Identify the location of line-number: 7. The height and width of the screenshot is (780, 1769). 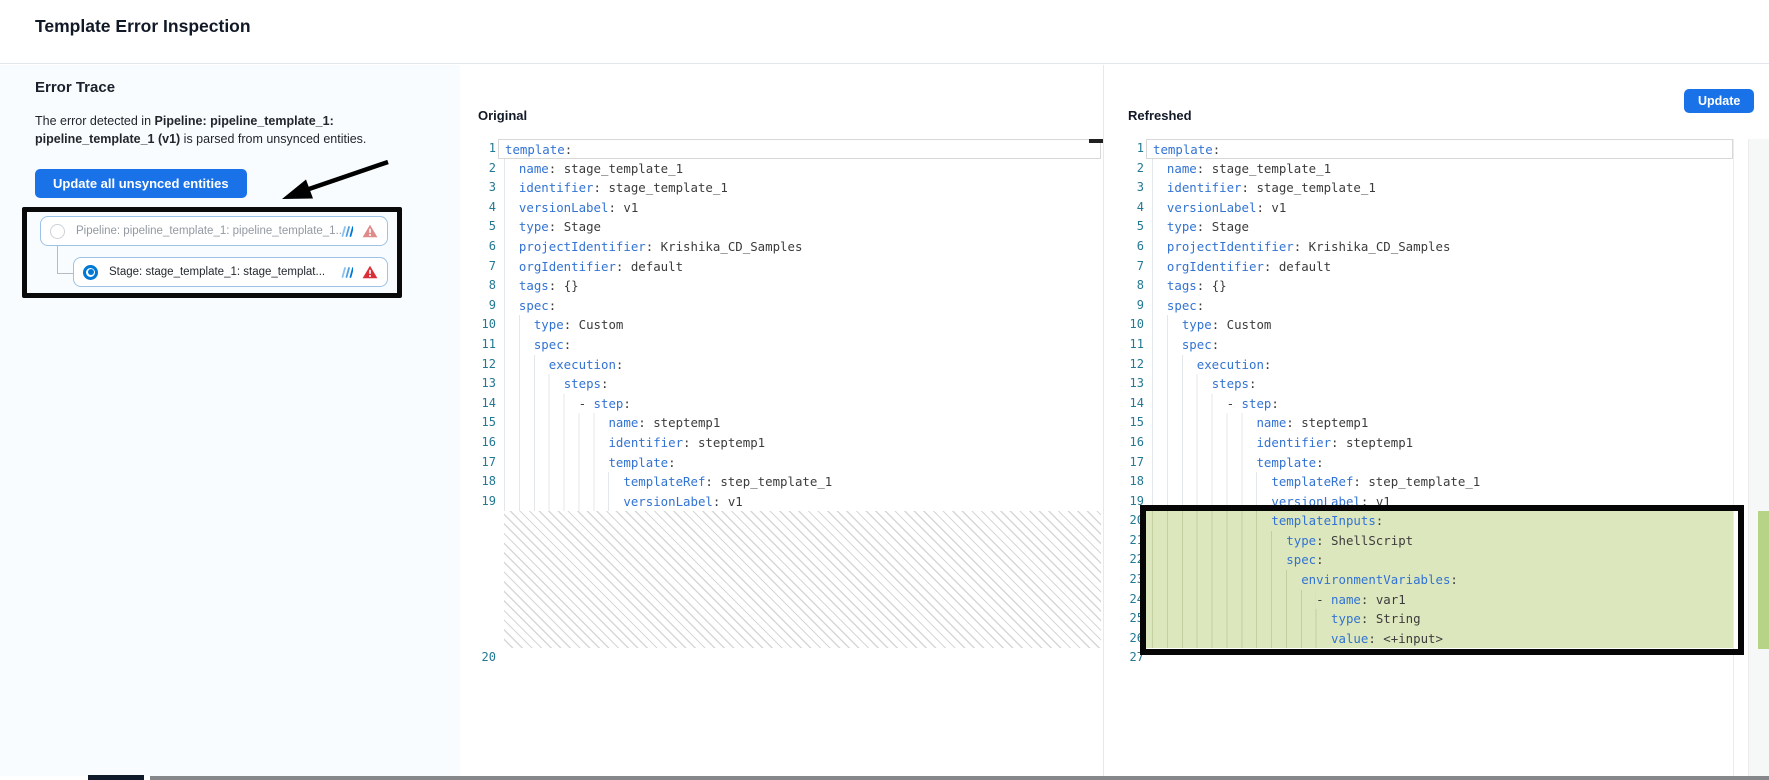
(1140, 265).